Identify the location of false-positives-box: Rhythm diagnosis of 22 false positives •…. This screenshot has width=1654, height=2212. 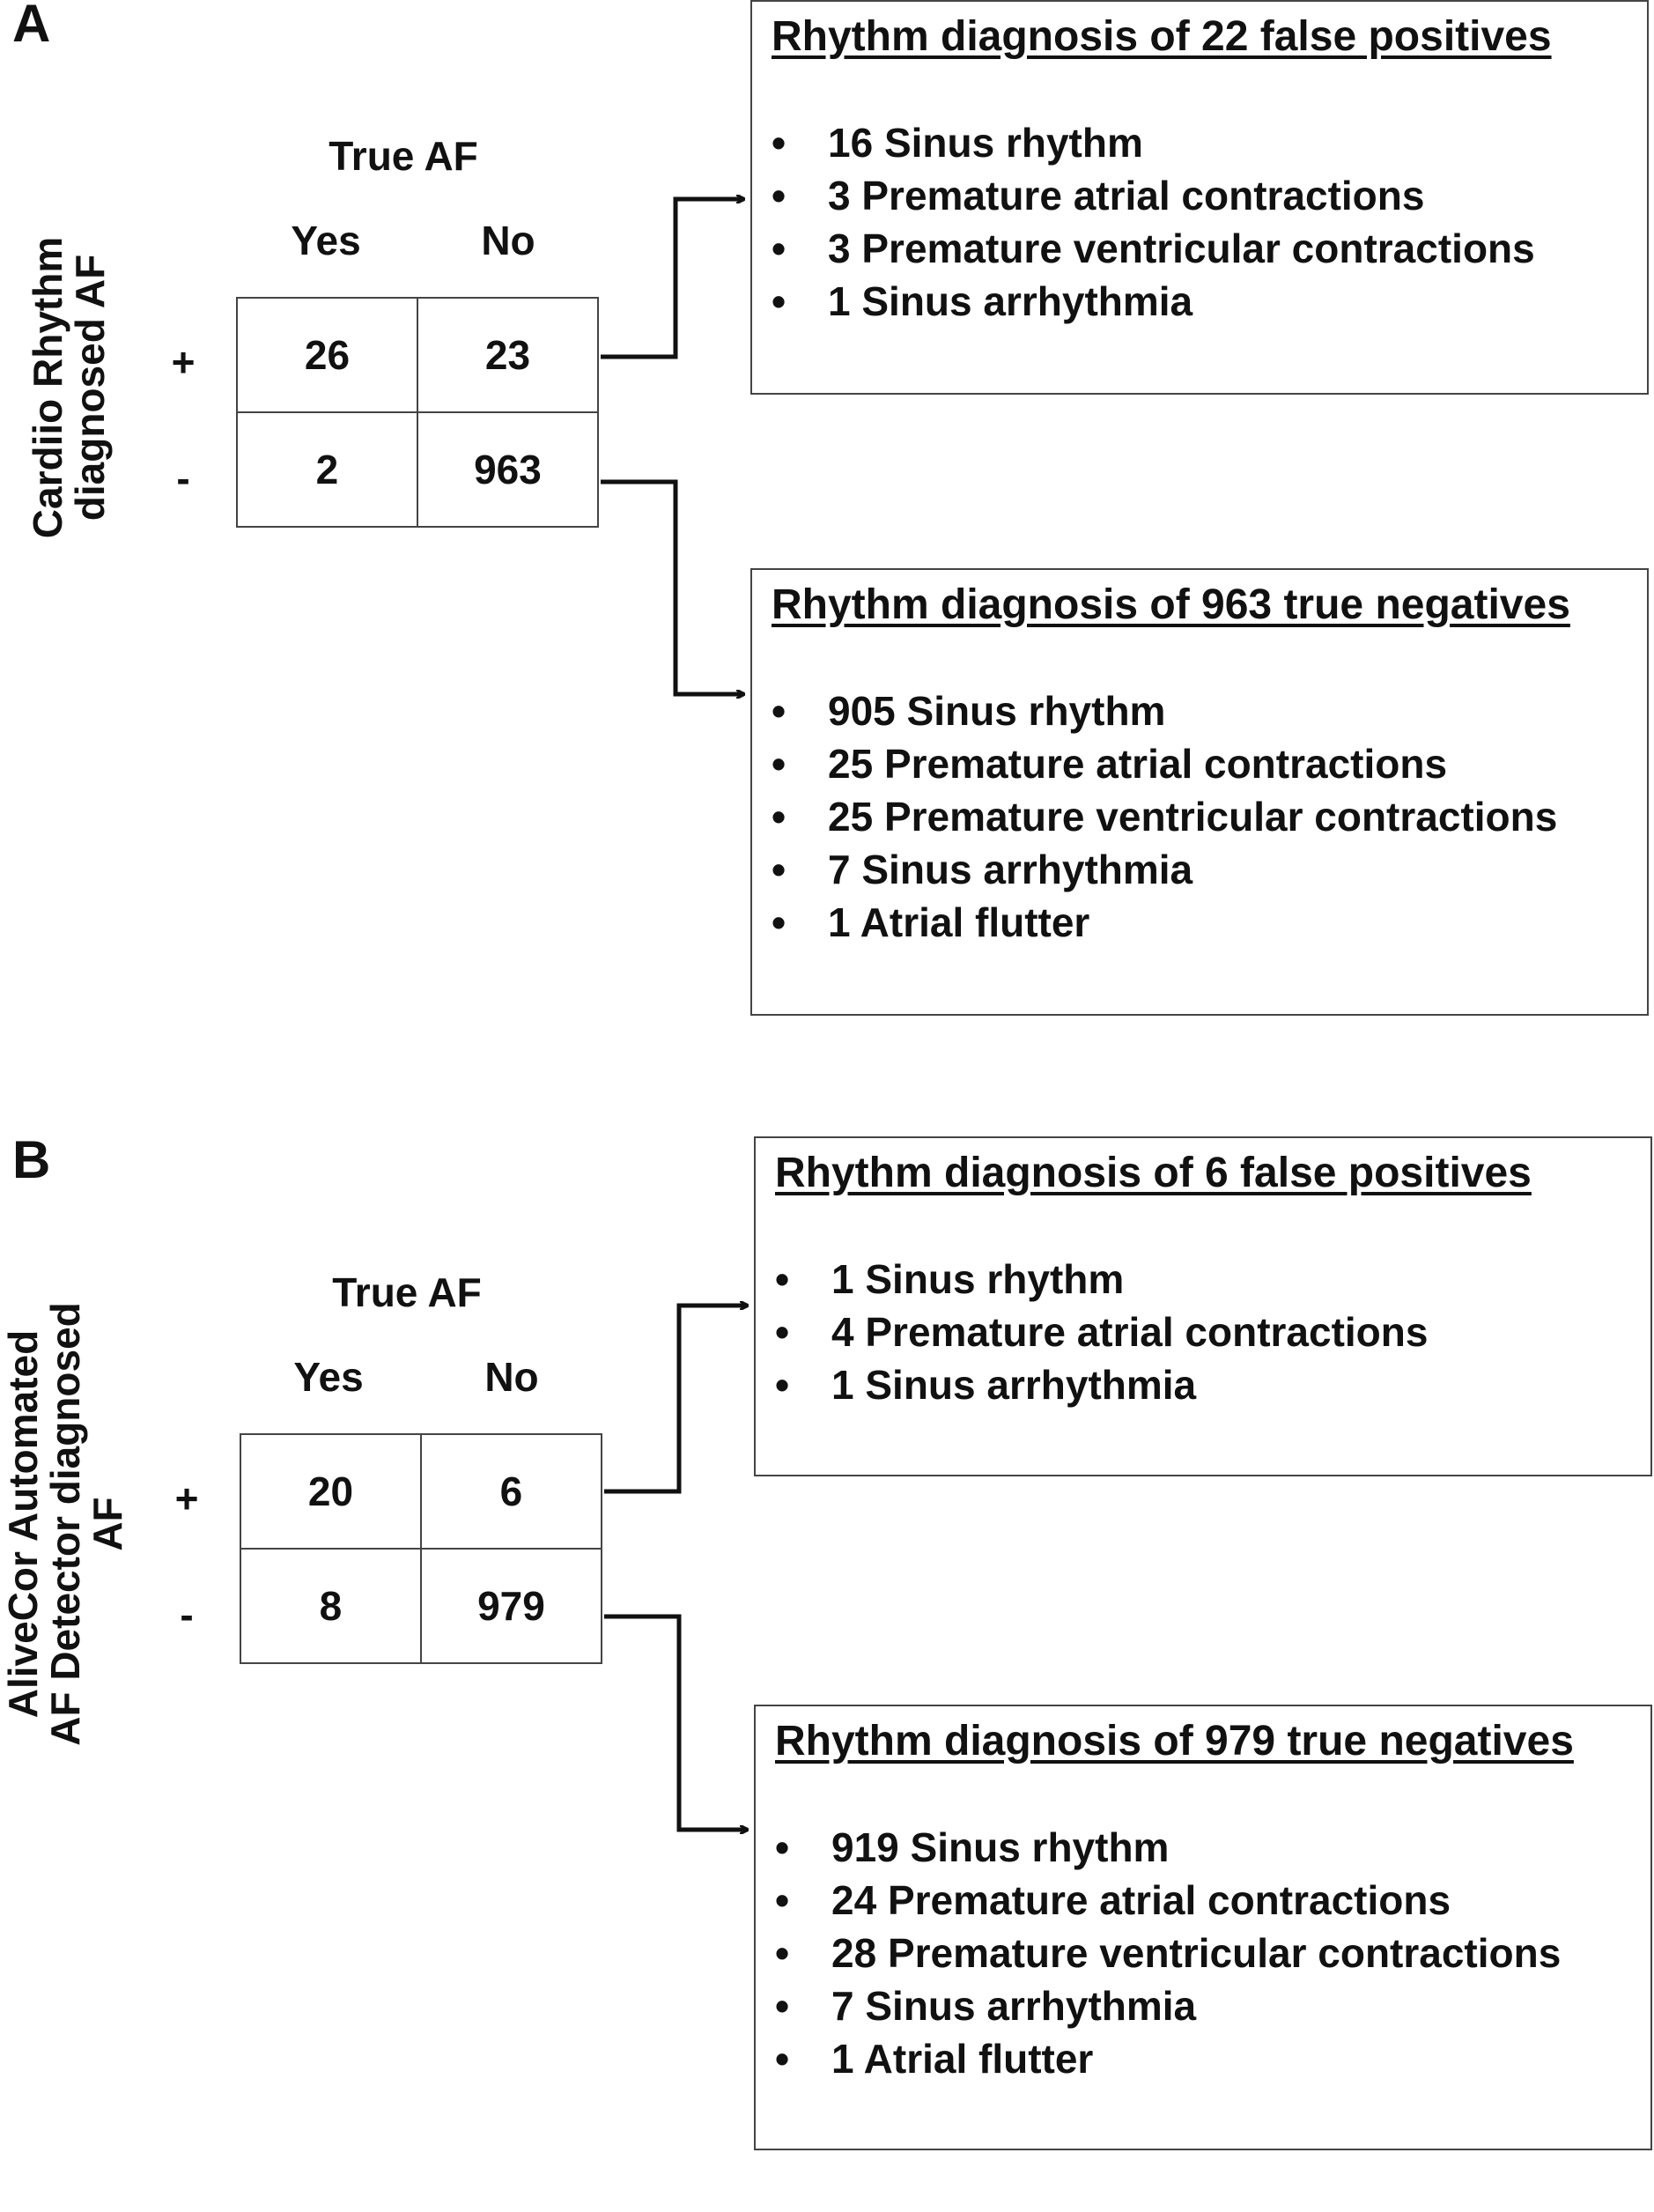
(1199, 197).